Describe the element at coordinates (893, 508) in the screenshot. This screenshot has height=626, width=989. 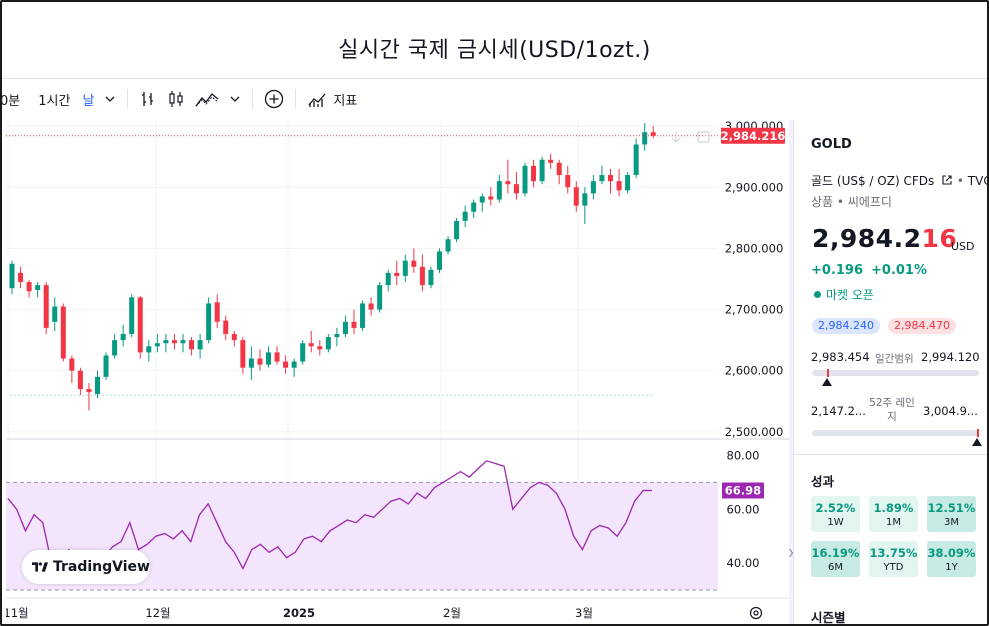
I see `performance-value: 1.89%` at that location.